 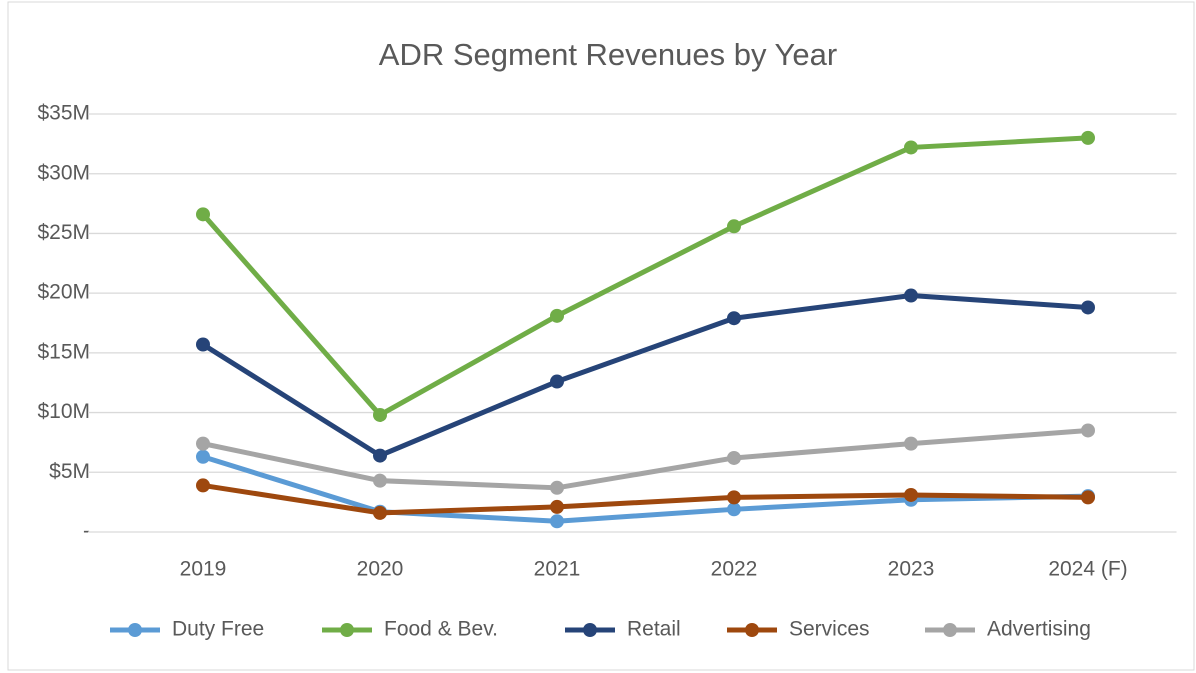 What do you see at coordinates (203, 569) in the screenshot?
I see `x-tick-label: 2019` at bounding box center [203, 569].